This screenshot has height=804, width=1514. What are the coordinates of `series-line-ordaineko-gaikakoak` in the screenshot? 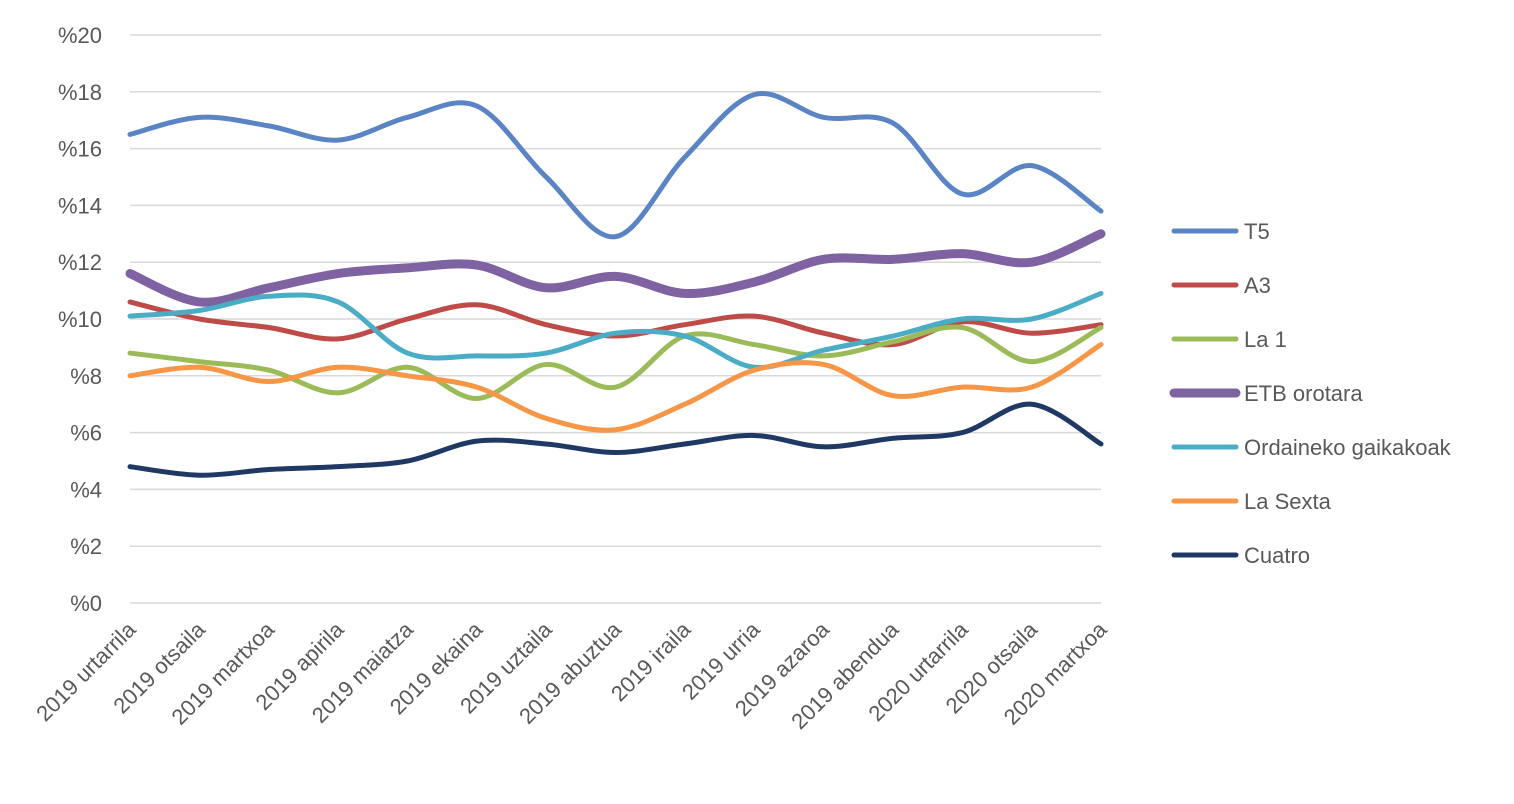 It's located at (615, 330).